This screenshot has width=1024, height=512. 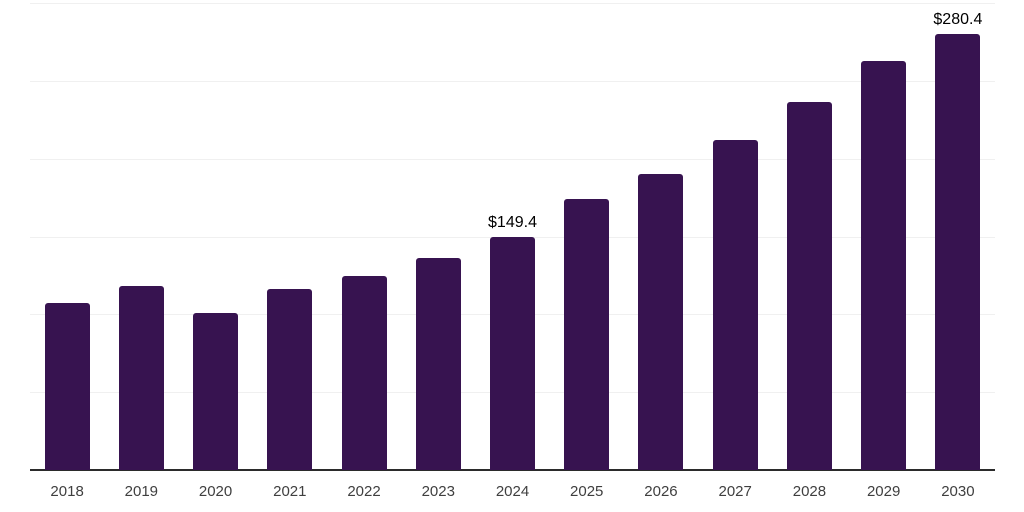 I want to click on bar-2029, so click(x=884, y=265).